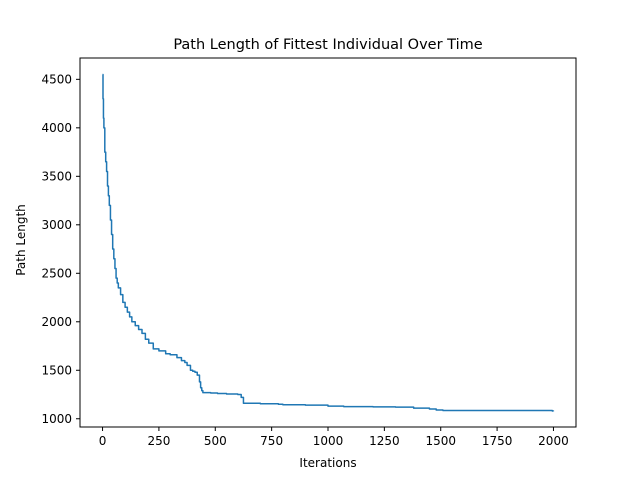 The image size is (640, 480). Describe the element at coordinates (553, 441) in the screenshot. I see `x-tick-label: 2000` at that location.